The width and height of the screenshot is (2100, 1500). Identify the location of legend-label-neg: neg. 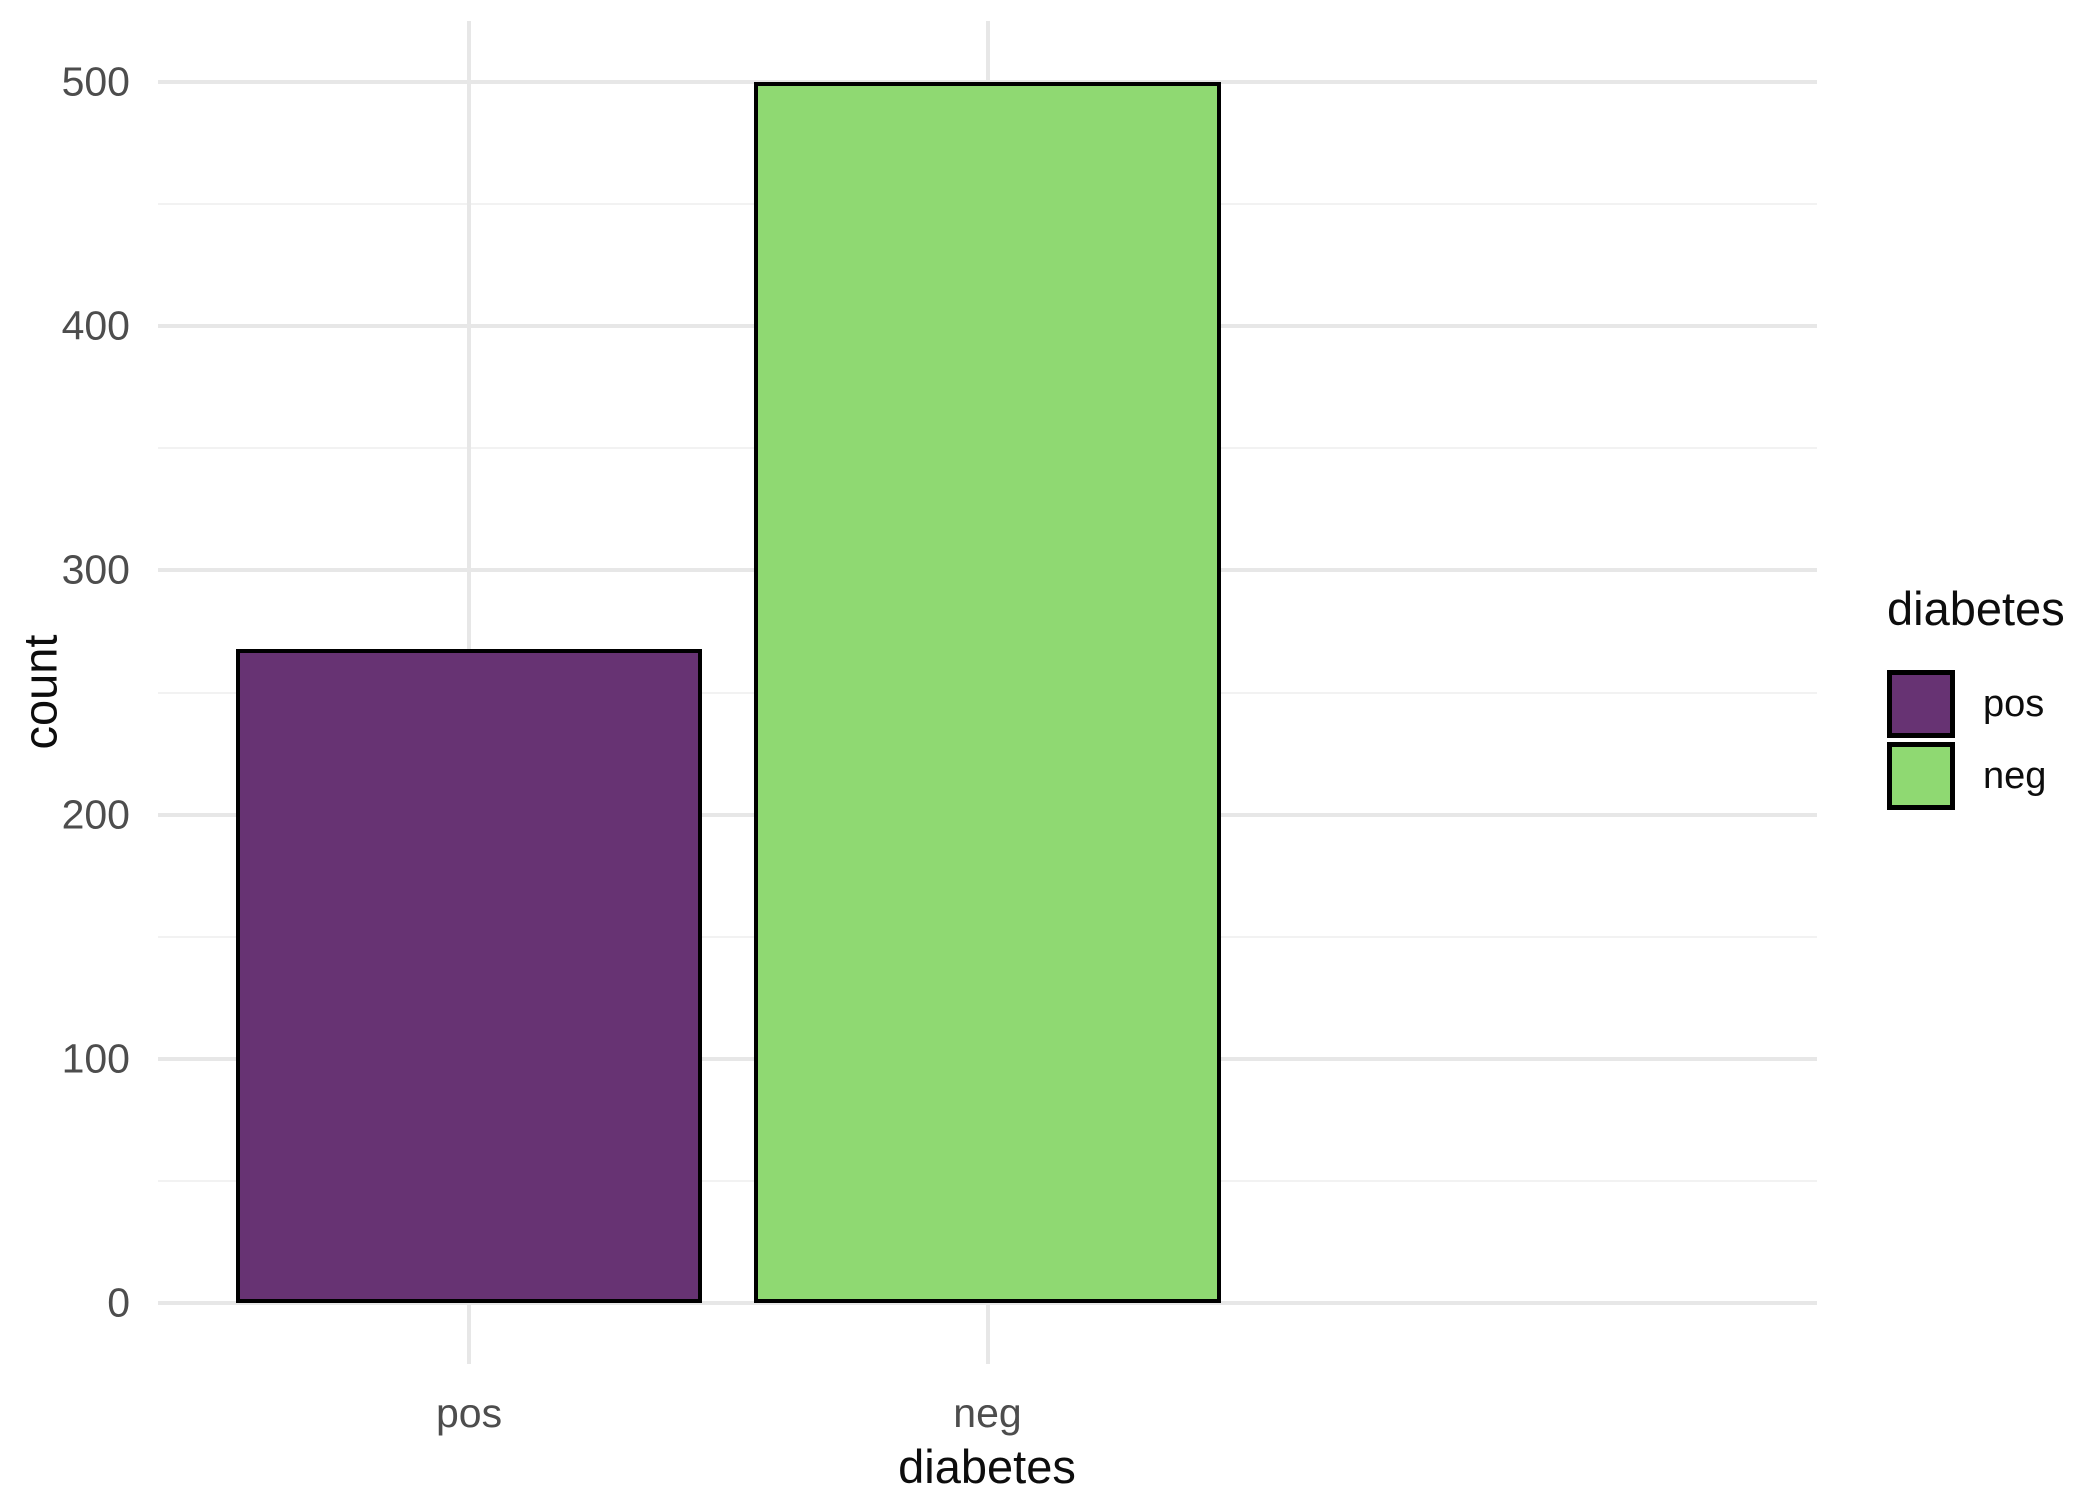
(2015, 776).